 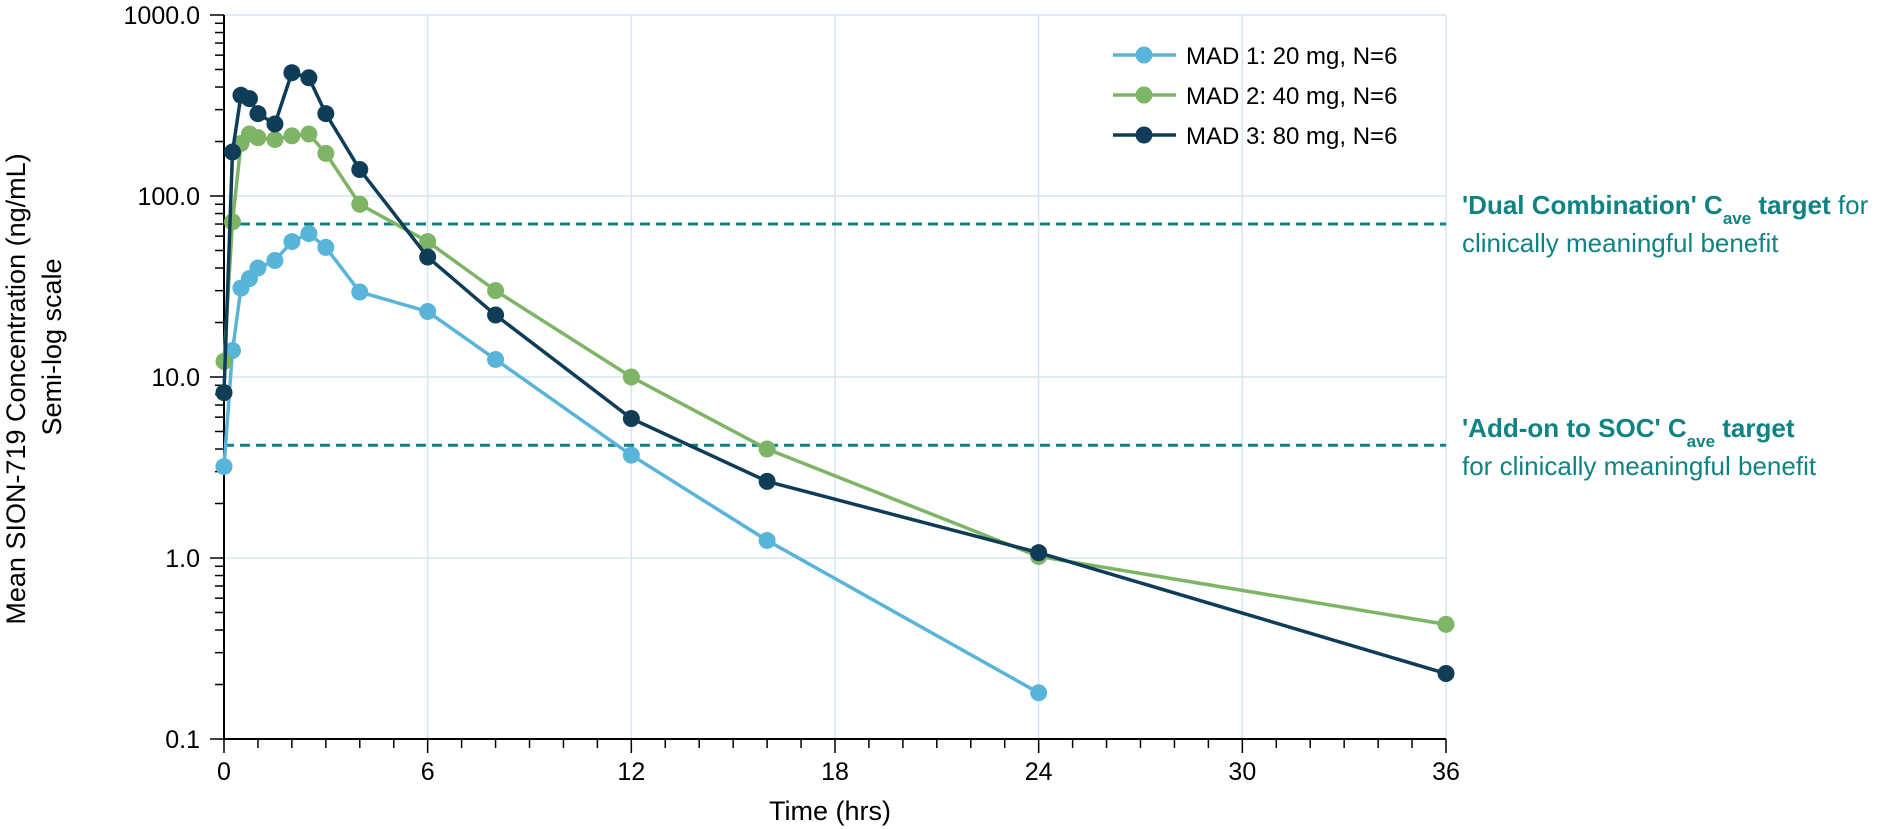 I want to click on legend-label: MAD 1: 20 mg, N=6, so click(x=1291, y=56).